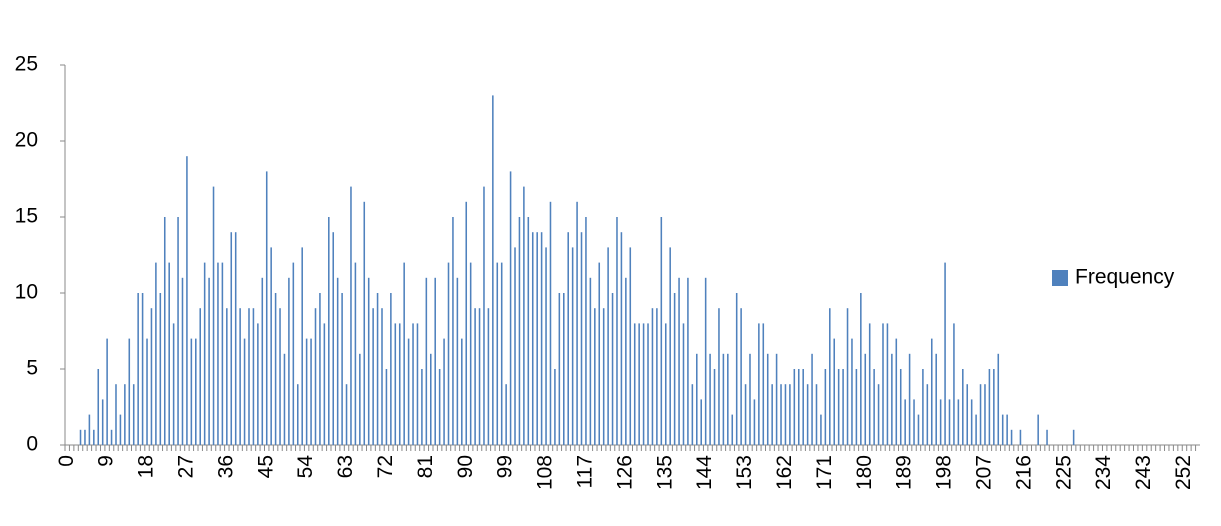  What do you see at coordinates (624, 472) in the screenshot?
I see `x-tick-label: 126` at bounding box center [624, 472].